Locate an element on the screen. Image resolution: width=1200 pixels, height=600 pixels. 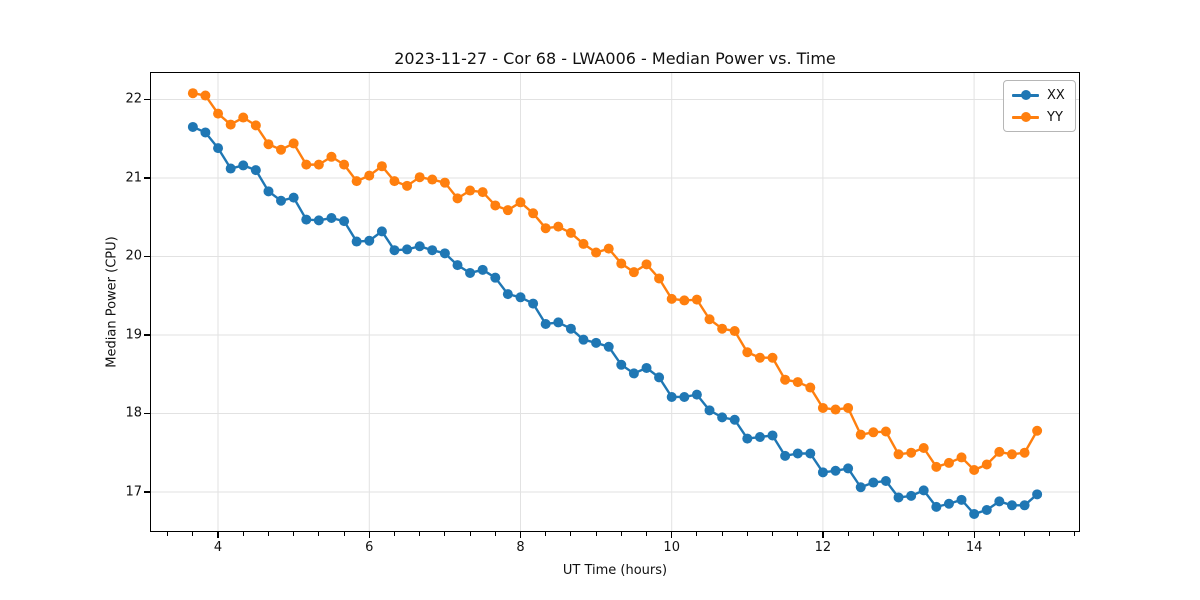
legend-item-YY: YY is located at coordinates (1038, 117).